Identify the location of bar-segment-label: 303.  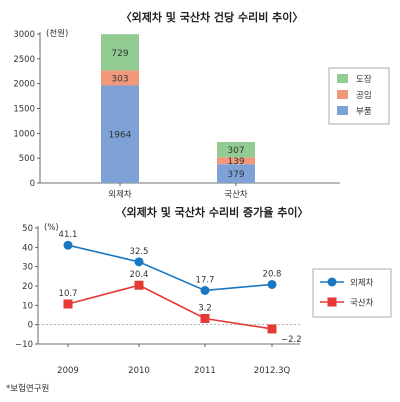
(119, 79).